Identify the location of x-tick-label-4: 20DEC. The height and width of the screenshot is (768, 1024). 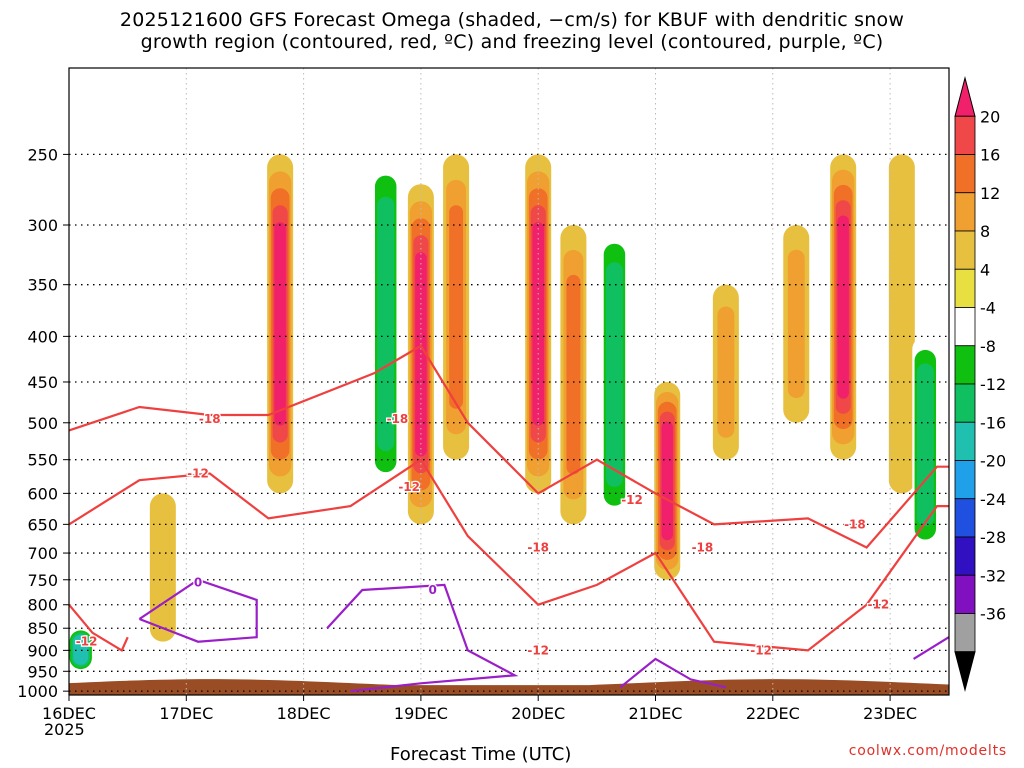
(538, 713).